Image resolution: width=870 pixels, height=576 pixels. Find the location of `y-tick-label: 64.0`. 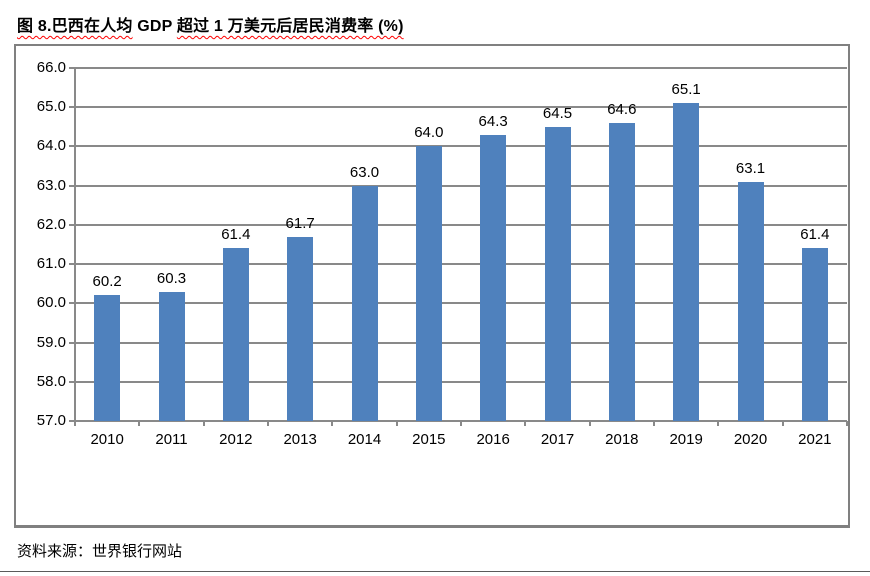

y-tick-label: 64.0 is located at coordinates (51, 146).